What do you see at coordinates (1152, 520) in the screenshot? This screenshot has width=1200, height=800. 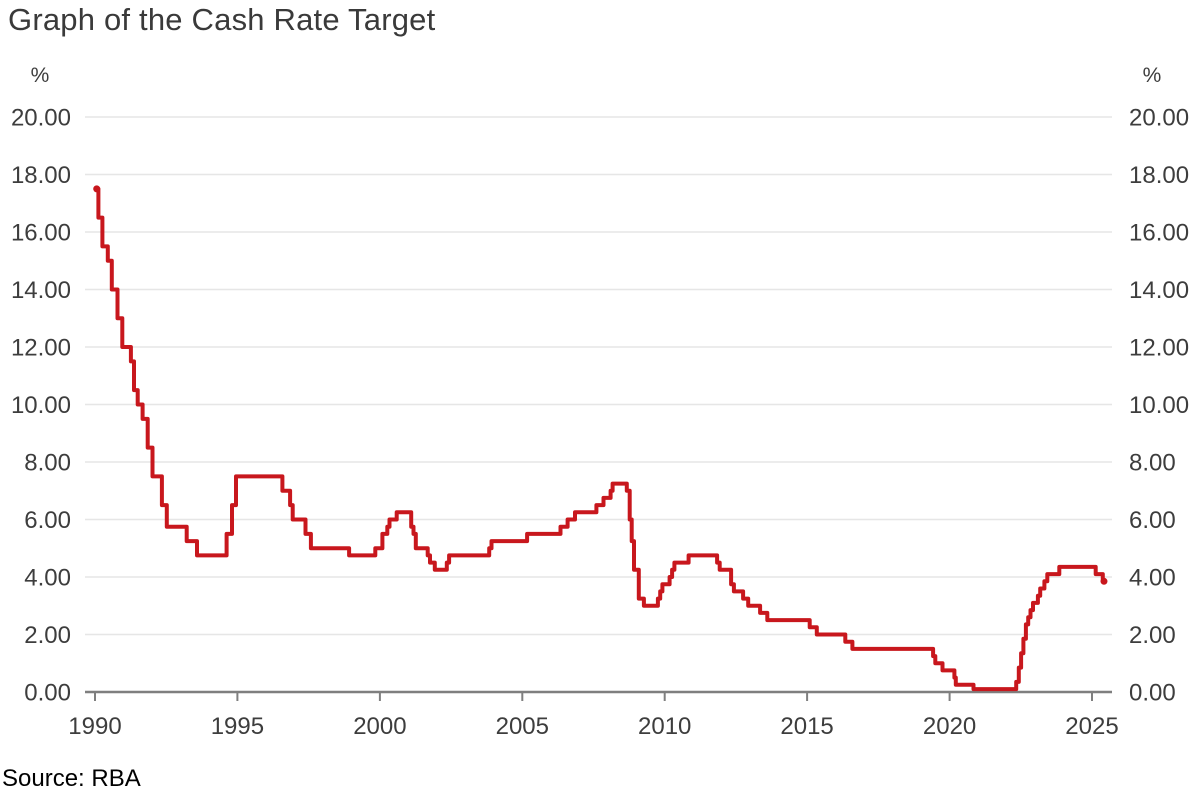 I see `y-axis-label-right: 6.00` at bounding box center [1152, 520].